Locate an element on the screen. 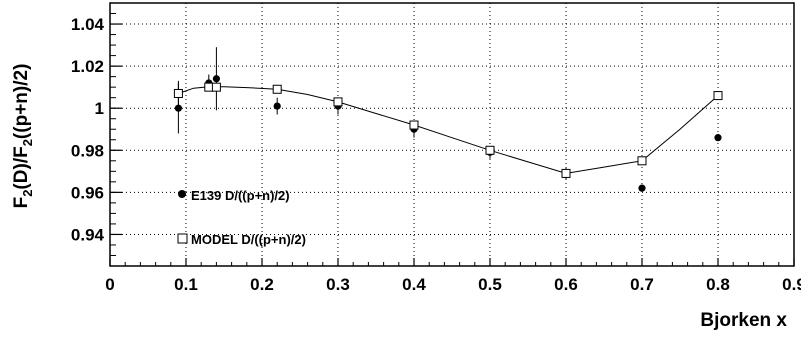 This screenshot has width=801, height=337. x-tick-label: 0.2 is located at coordinates (262, 284).